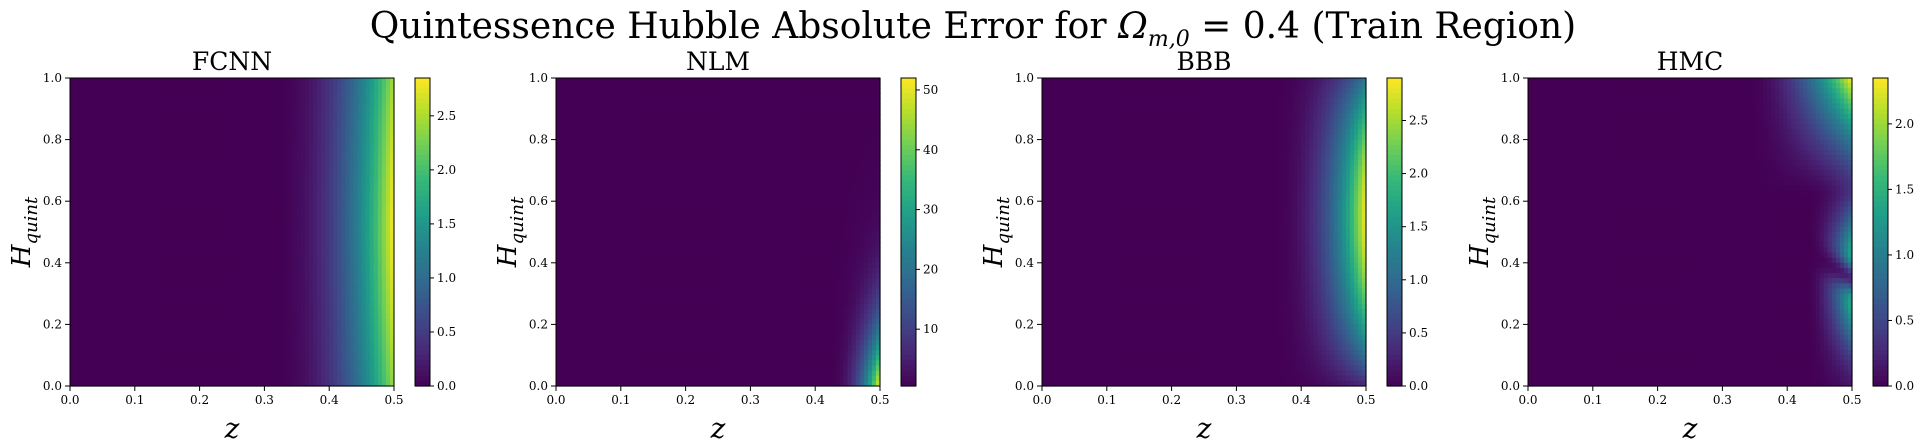  Describe the element at coordinates (422, 111) in the screenshot. I see `colorbar-segment` at that location.